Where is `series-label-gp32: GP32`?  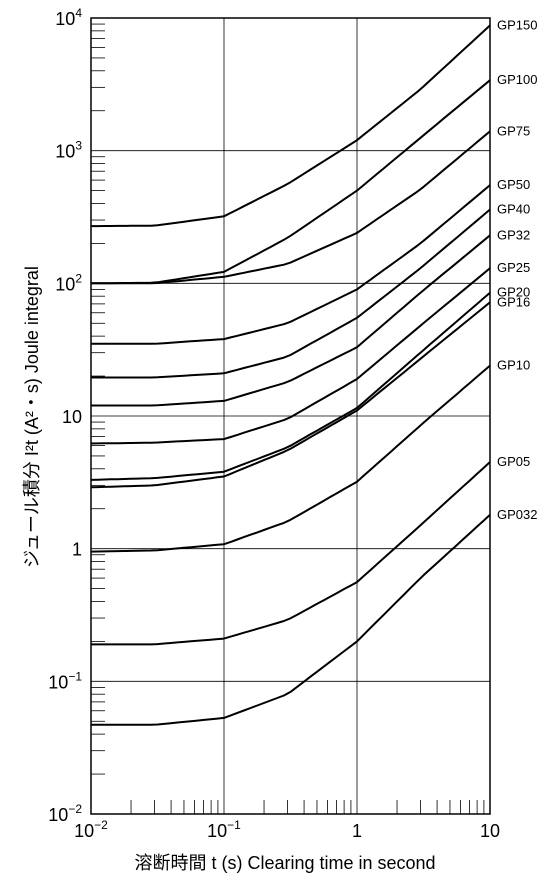
series-label-gp32: GP32 is located at coordinates (513, 234).